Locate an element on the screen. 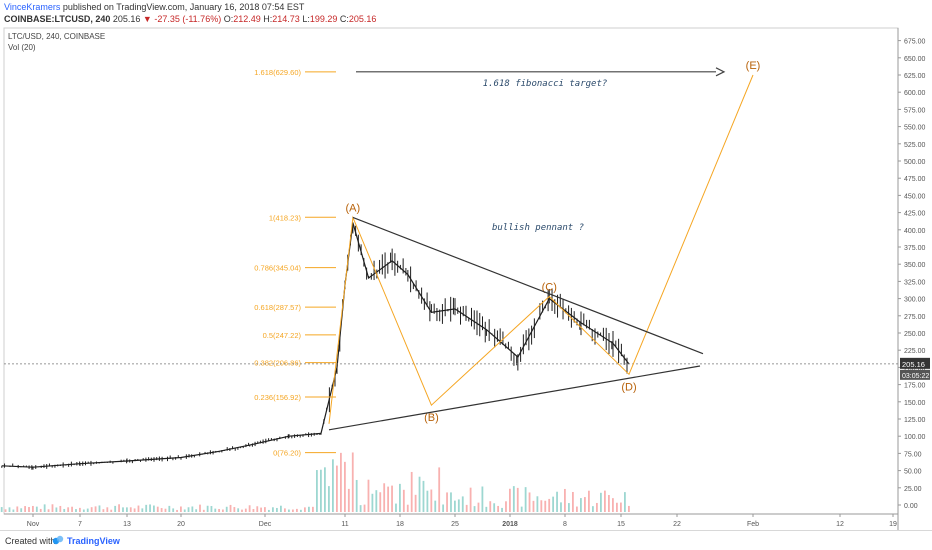 The height and width of the screenshot is (550, 932). tradingview-link: TradingView is located at coordinates (93, 541).